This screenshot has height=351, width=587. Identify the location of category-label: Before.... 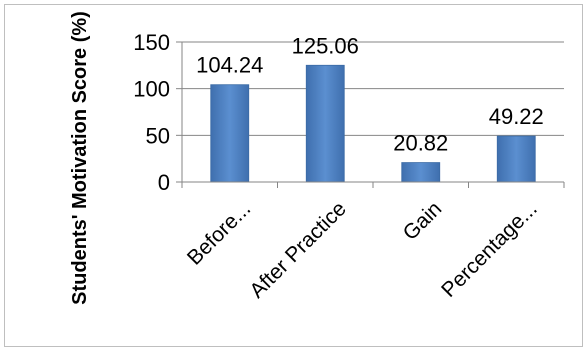
(219, 233).